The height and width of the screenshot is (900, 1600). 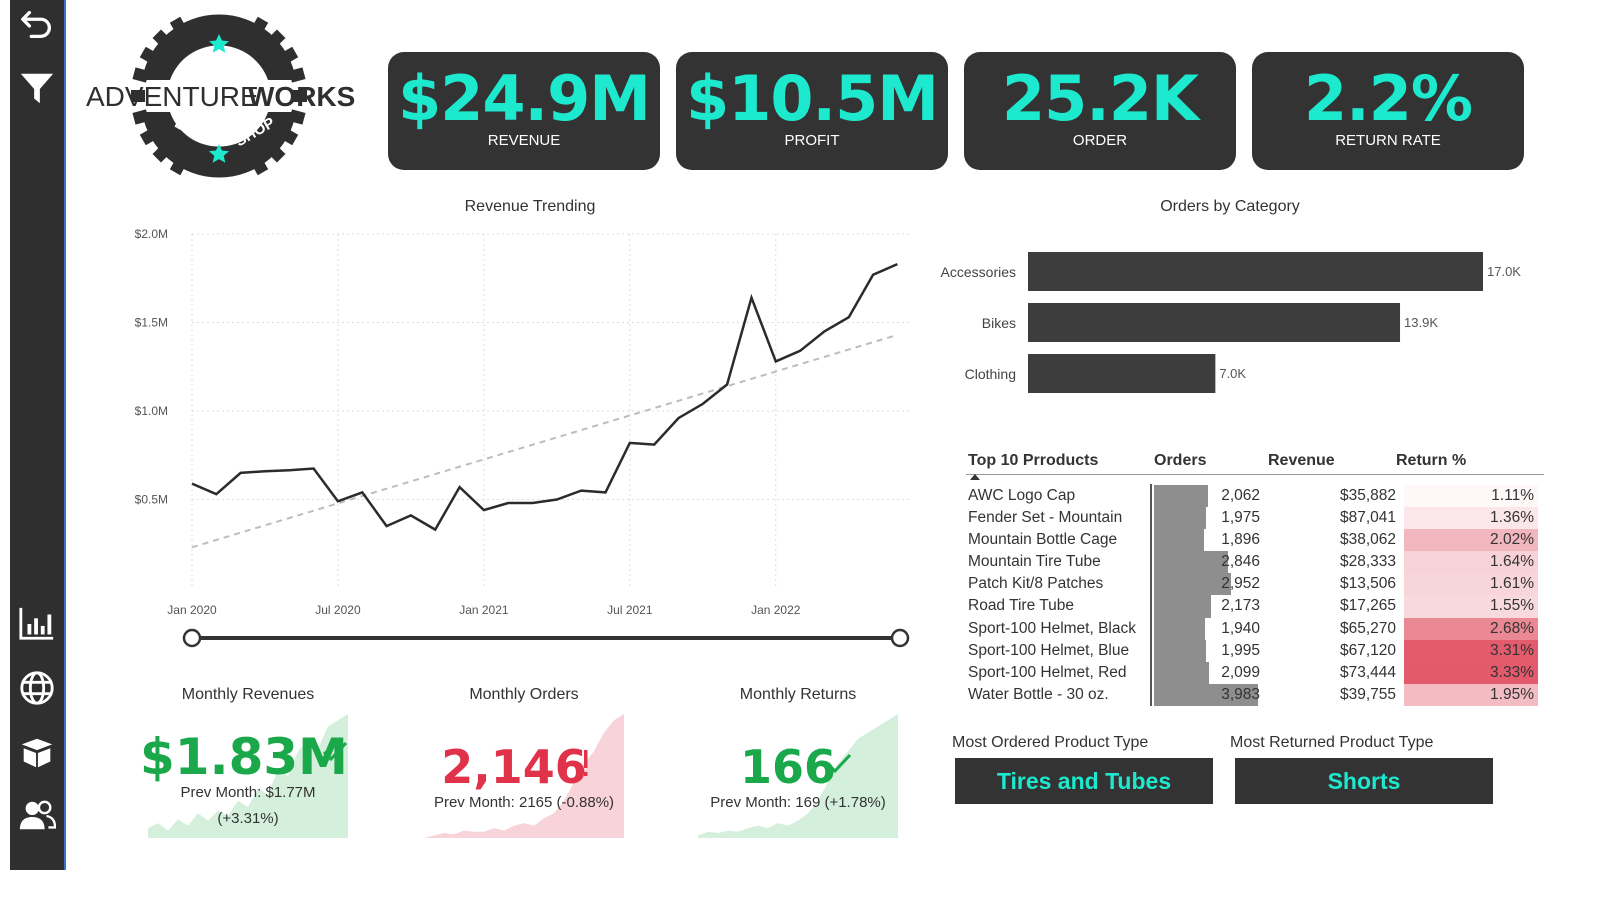 I want to click on table-row: Fender Set - Mountain 1,975 $87,041 1.36%, so click(x=1255, y=518).